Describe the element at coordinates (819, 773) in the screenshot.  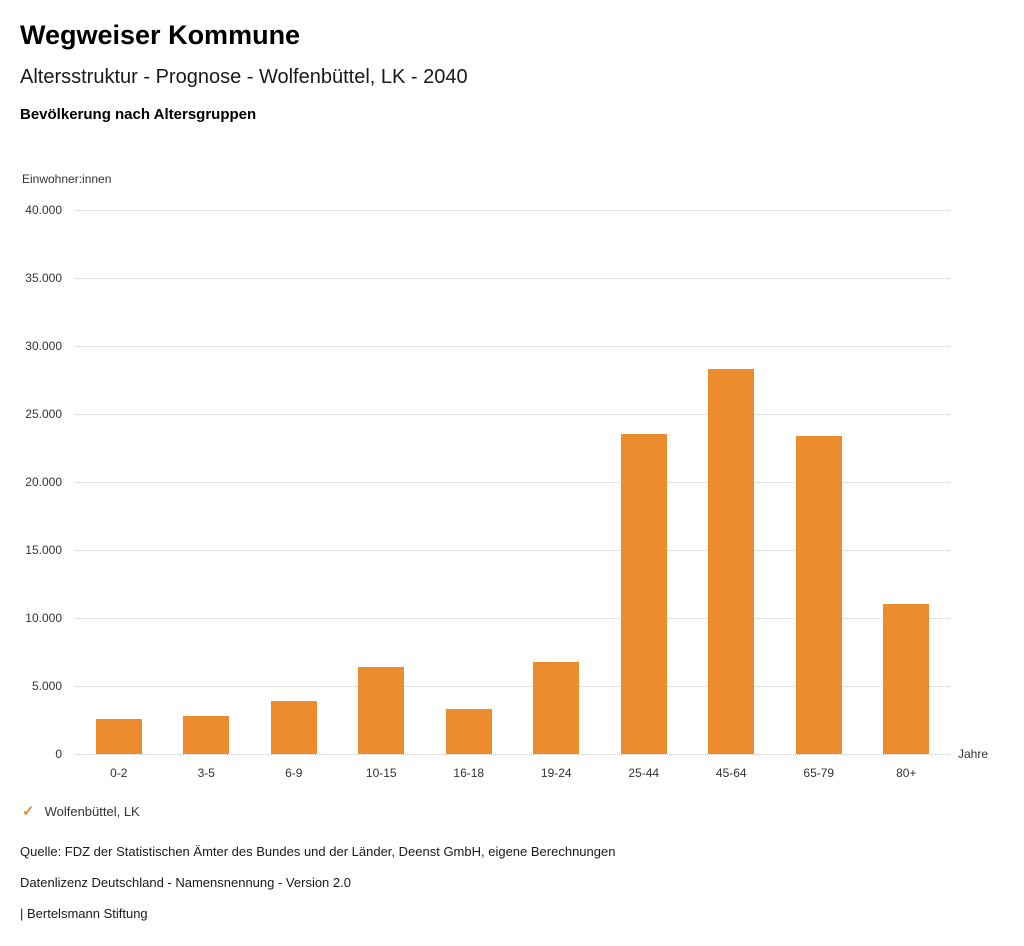
I see `x-tick-label: 65-79` at that location.